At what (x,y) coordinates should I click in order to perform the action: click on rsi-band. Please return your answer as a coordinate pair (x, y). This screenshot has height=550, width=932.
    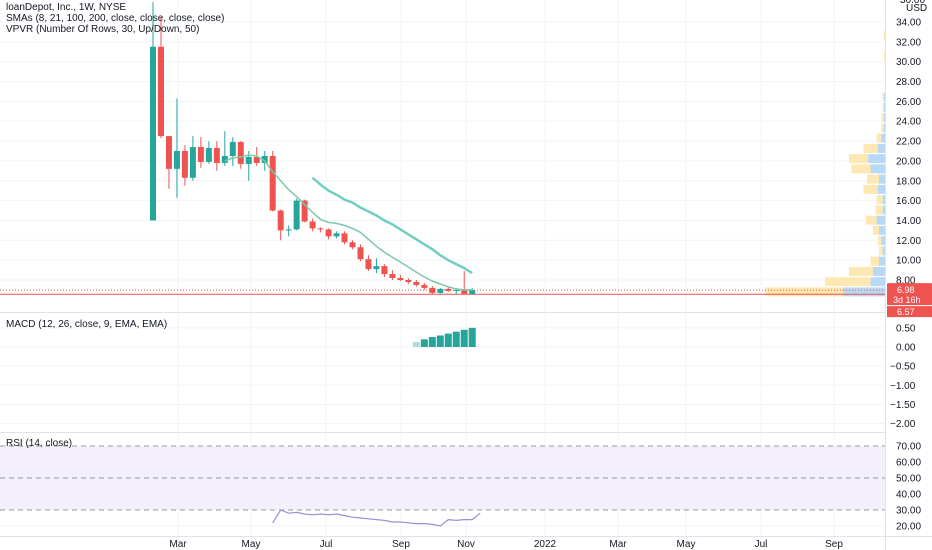
    Looking at the image, I should click on (442, 478).